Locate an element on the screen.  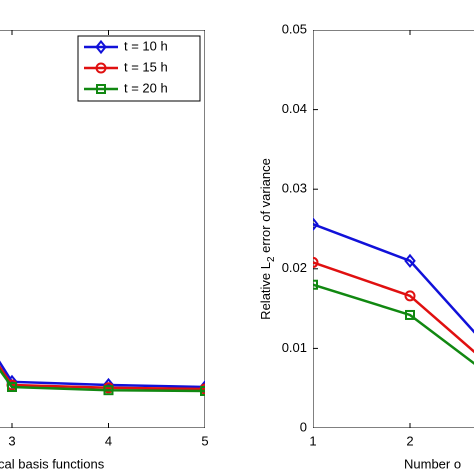
x-tick-label: 1 is located at coordinates (312, 440).